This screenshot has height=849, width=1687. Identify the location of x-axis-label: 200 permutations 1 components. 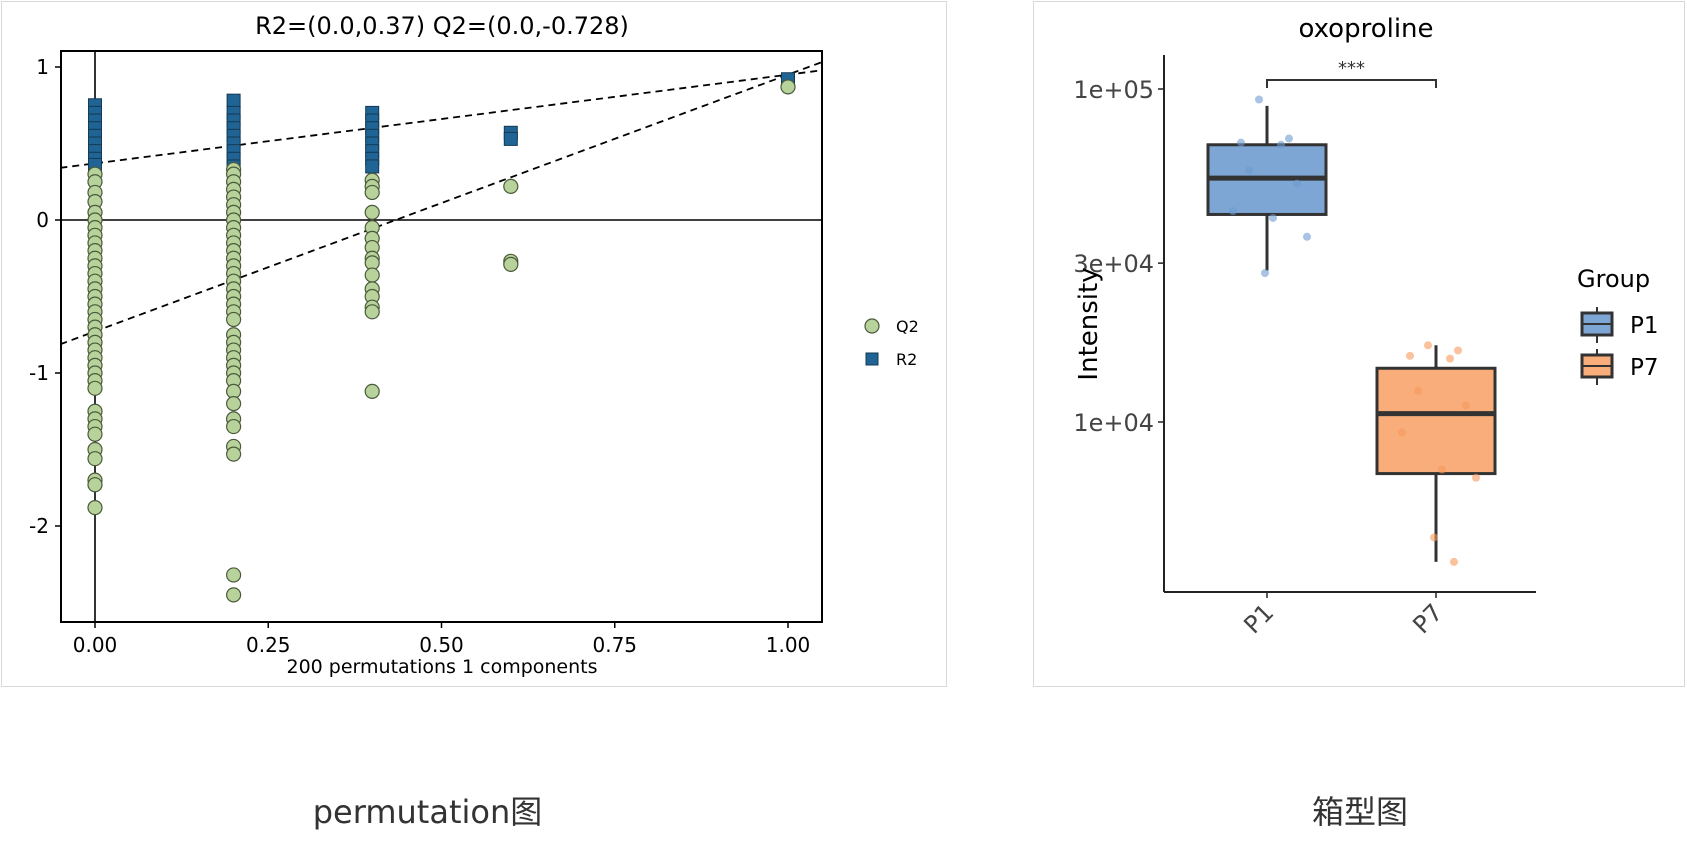
(441, 667).